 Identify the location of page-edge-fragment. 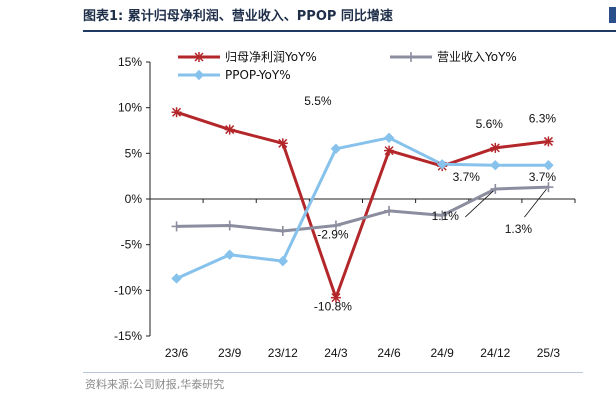
(612, 15).